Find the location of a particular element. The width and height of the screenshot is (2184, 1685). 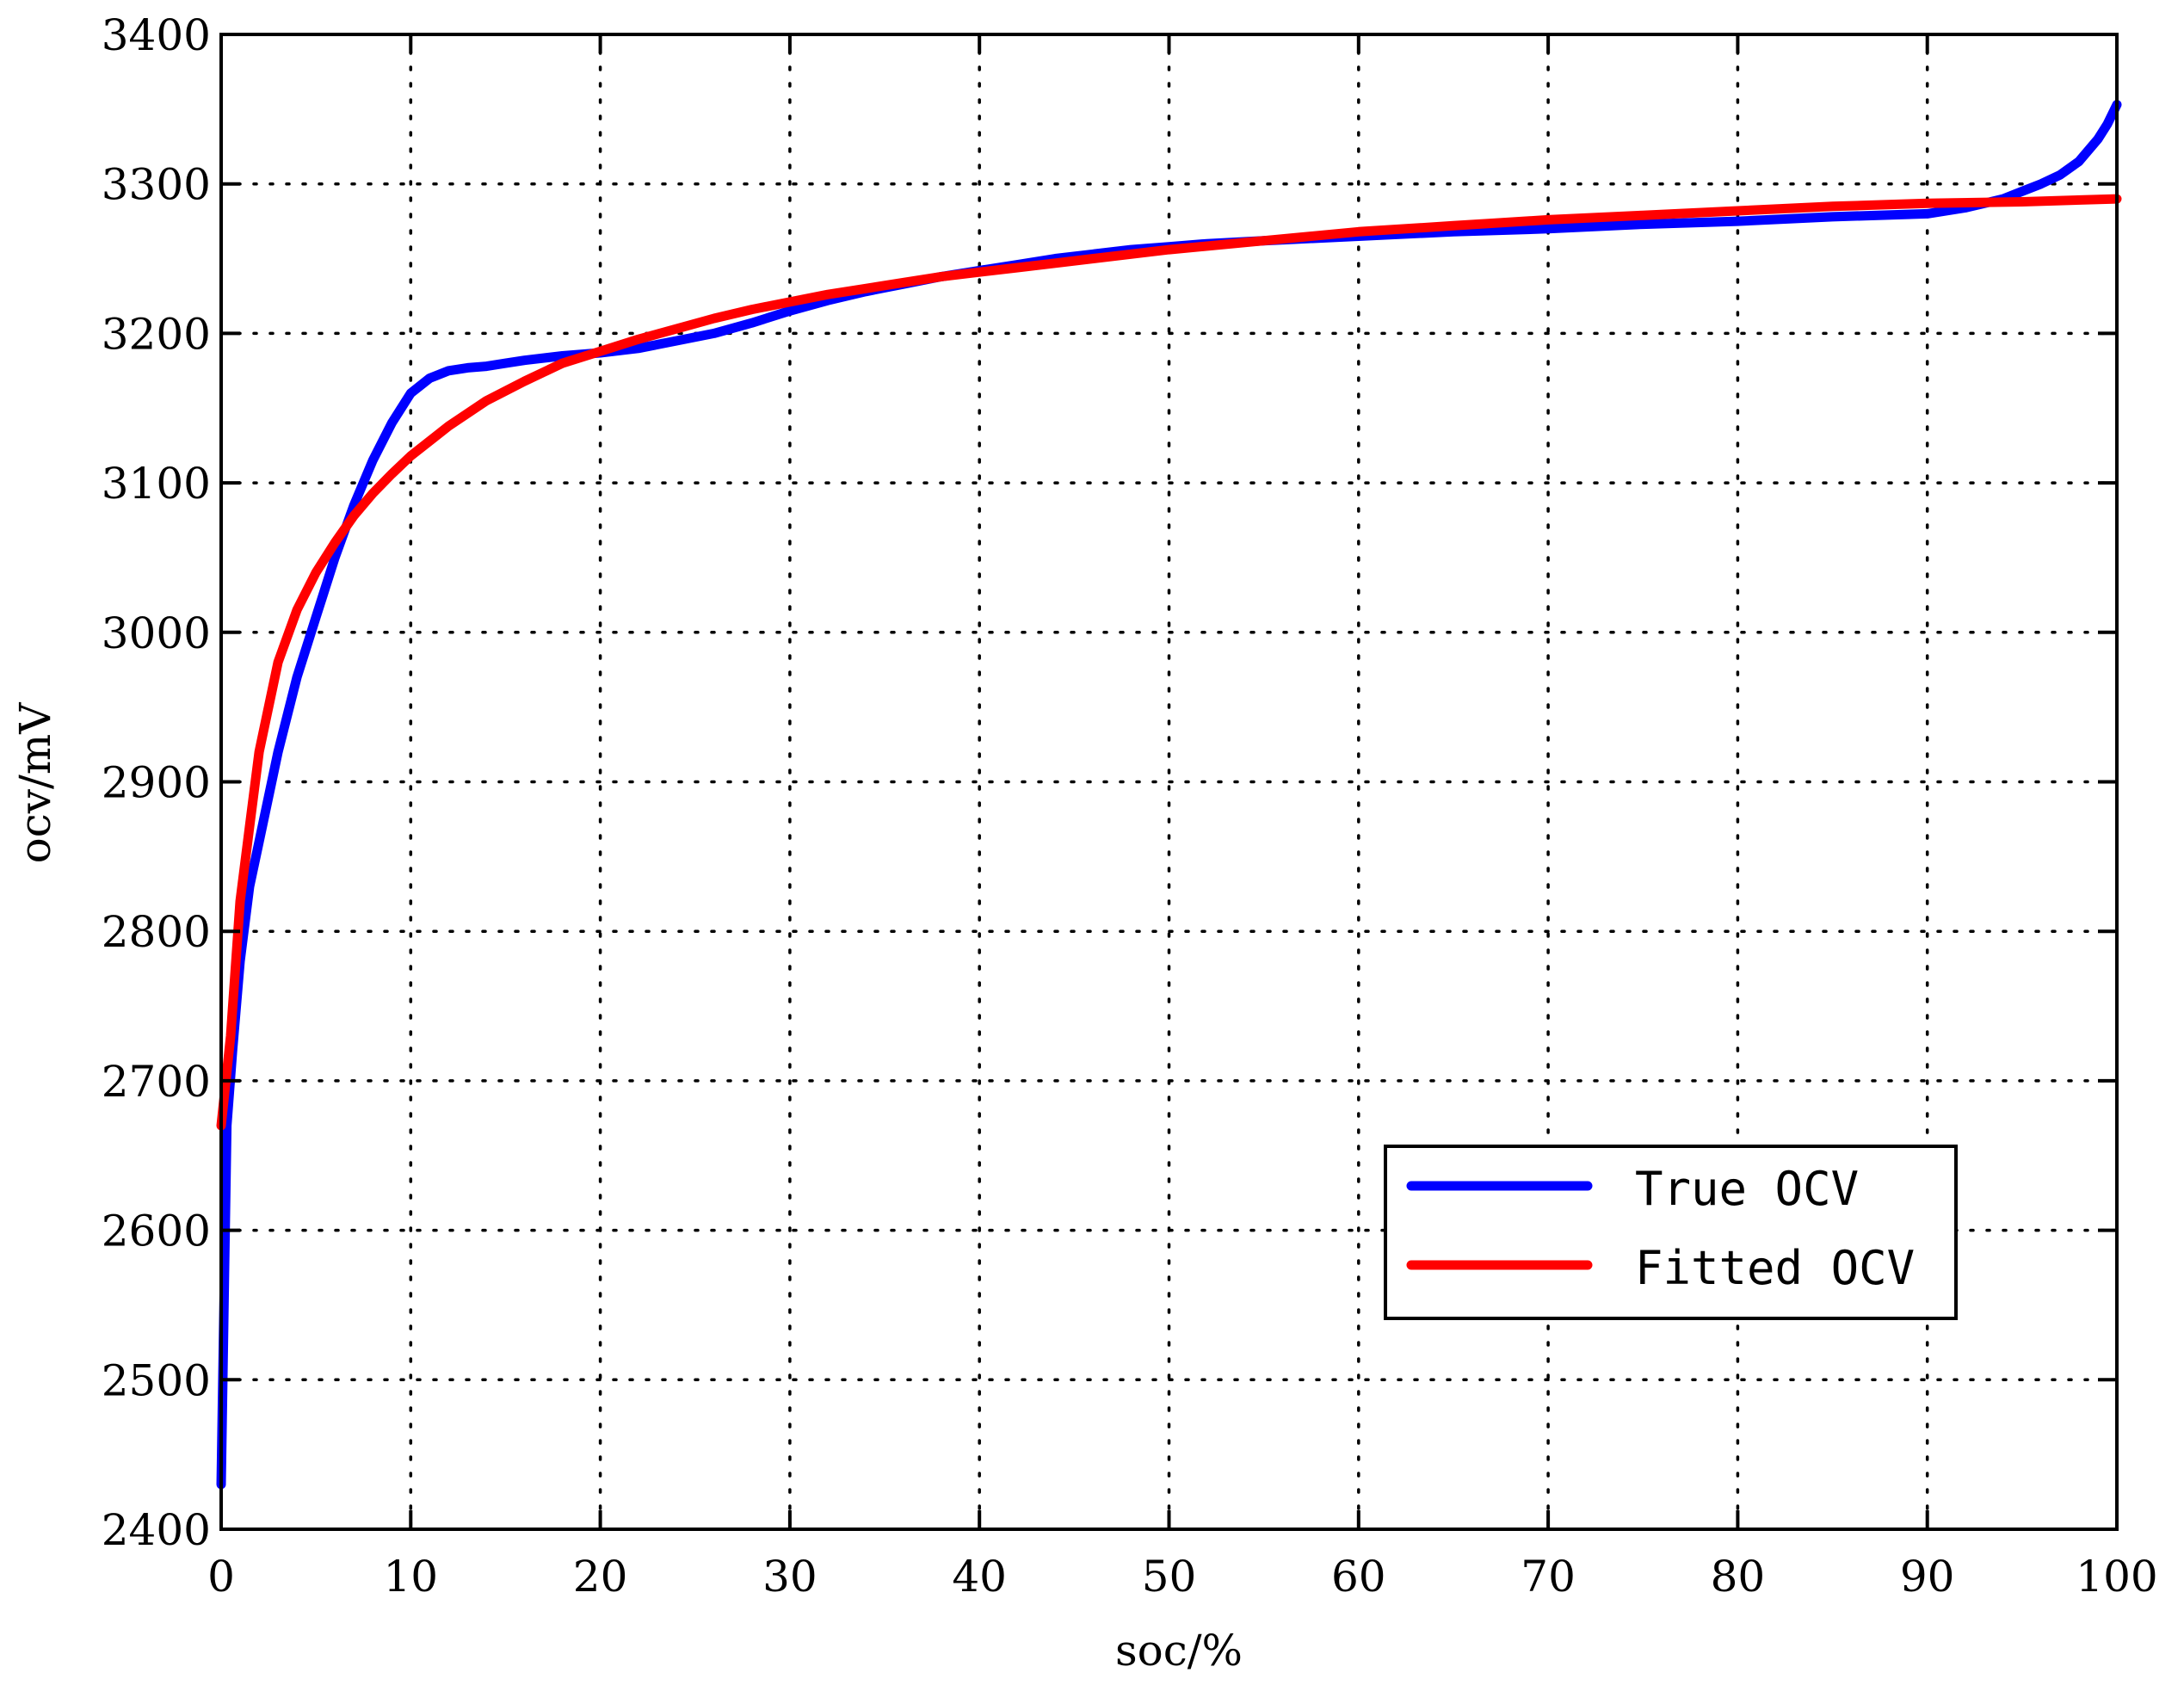

x-tick-label: 70 is located at coordinates (1549, 1577).